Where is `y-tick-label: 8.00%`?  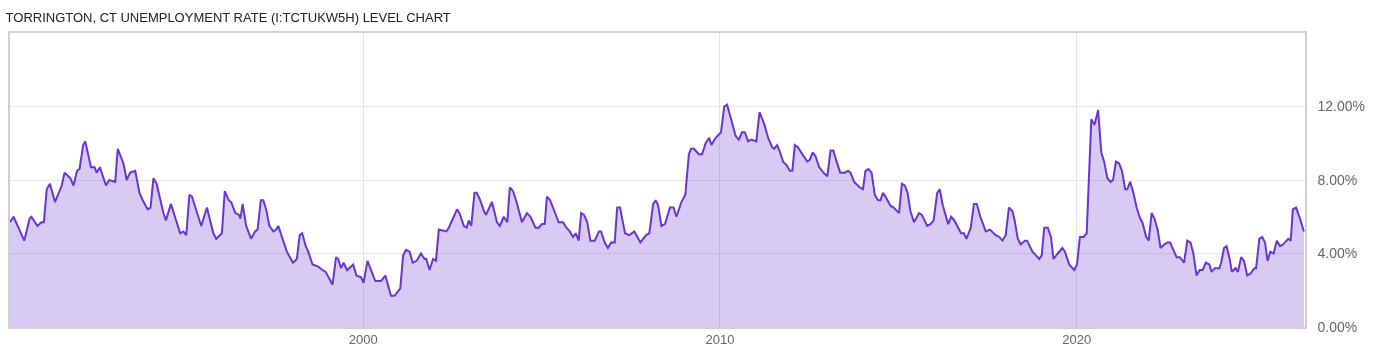 y-tick-label: 8.00% is located at coordinates (1337, 179).